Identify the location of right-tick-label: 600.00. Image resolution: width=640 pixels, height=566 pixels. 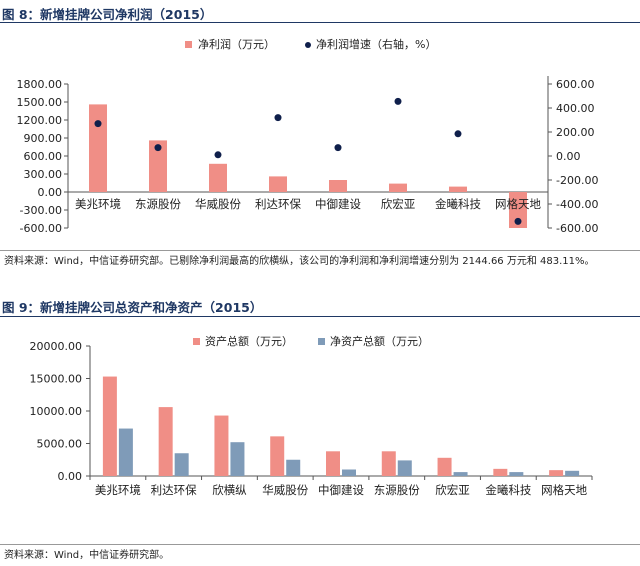
(575, 84).